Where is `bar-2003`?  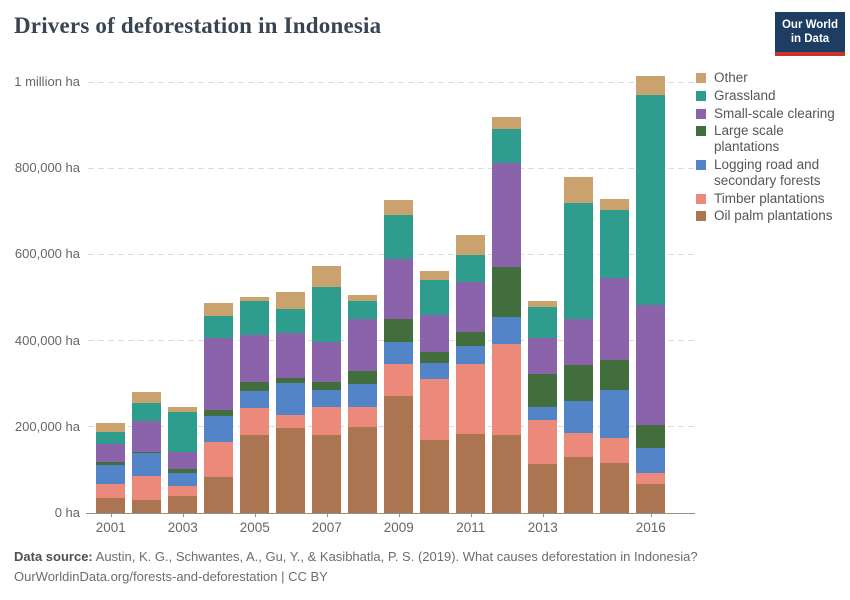
bar-2003 is located at coordinates (183, 460).